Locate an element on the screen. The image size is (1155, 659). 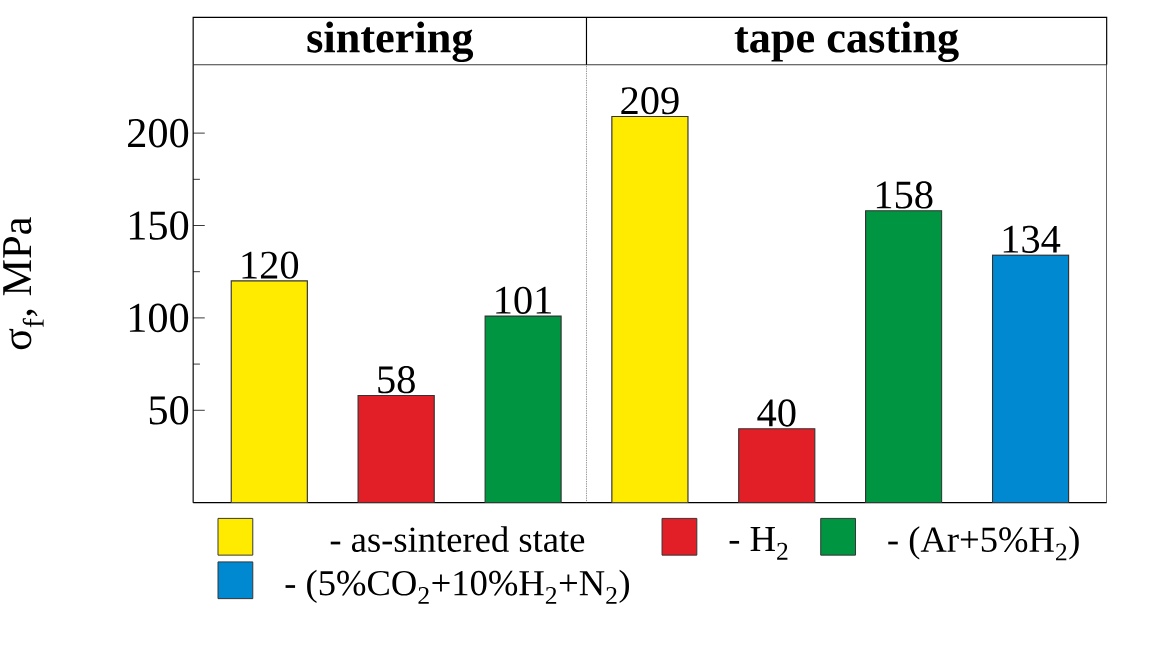
y-tick-label: 50 is located at coordinates (169, 410).